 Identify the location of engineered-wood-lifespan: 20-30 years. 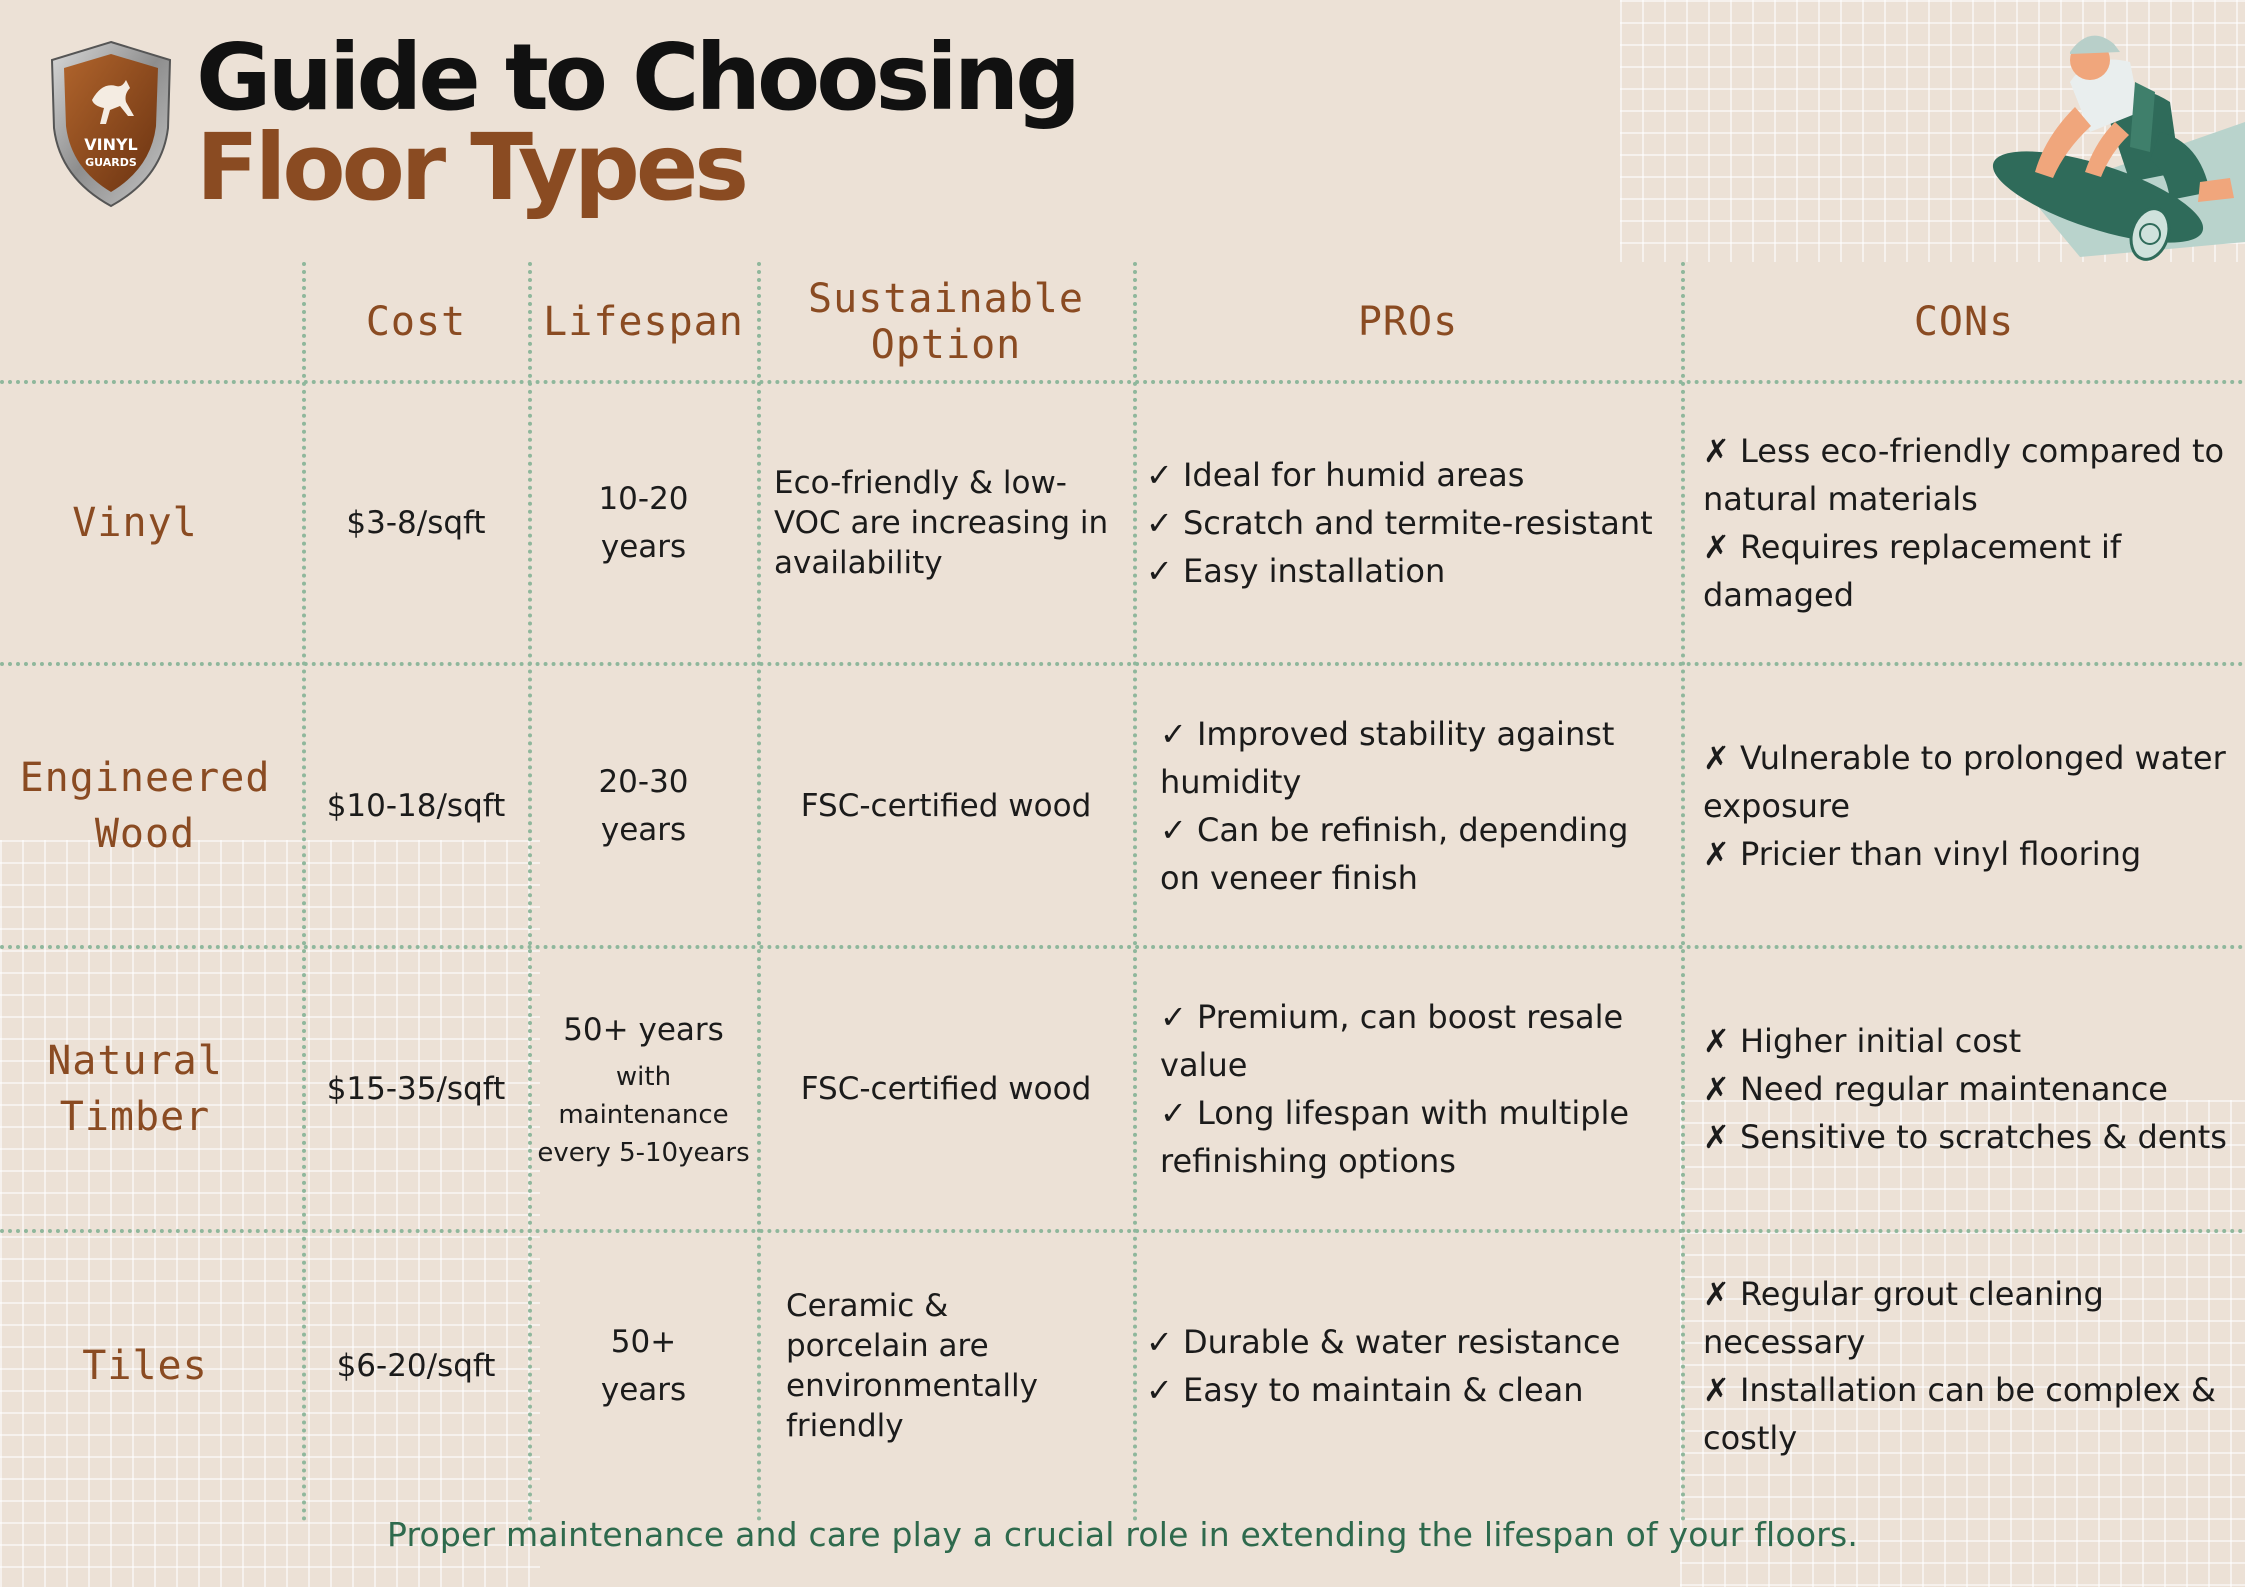
(643, 805).